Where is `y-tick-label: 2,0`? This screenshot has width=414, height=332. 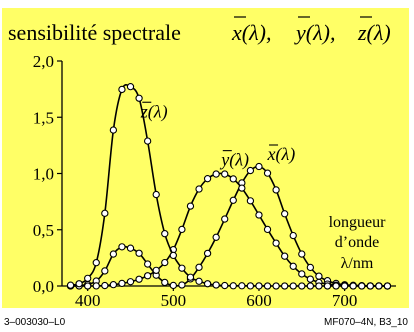 y-tick-label: 2,0 is located at coordinates (43, 61).